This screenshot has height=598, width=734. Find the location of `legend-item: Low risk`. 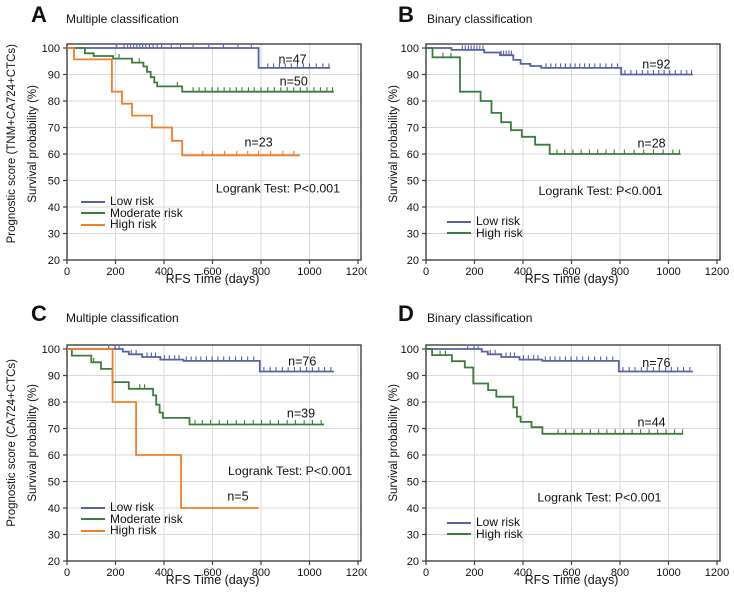

legend-item: Low risk is located at coordinates (132, 201).